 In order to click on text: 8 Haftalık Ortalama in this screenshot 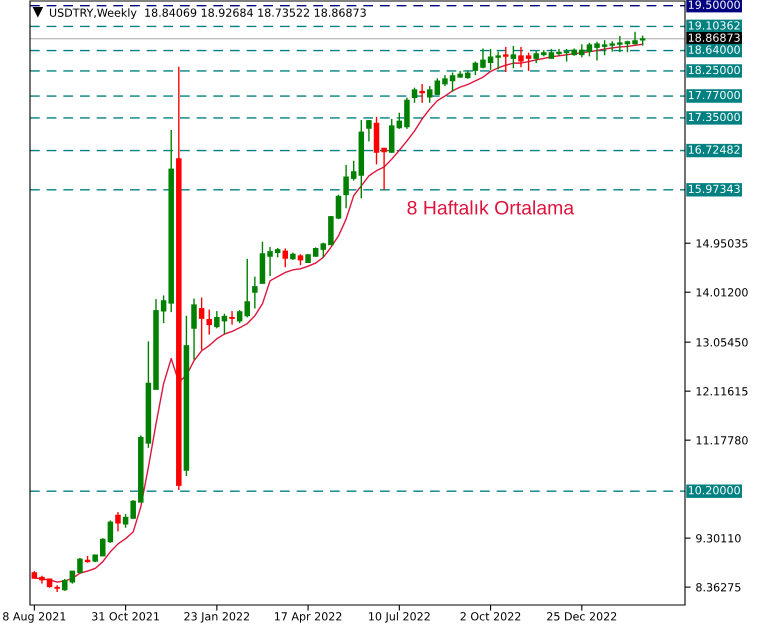, I will do `click(490, 207)`.